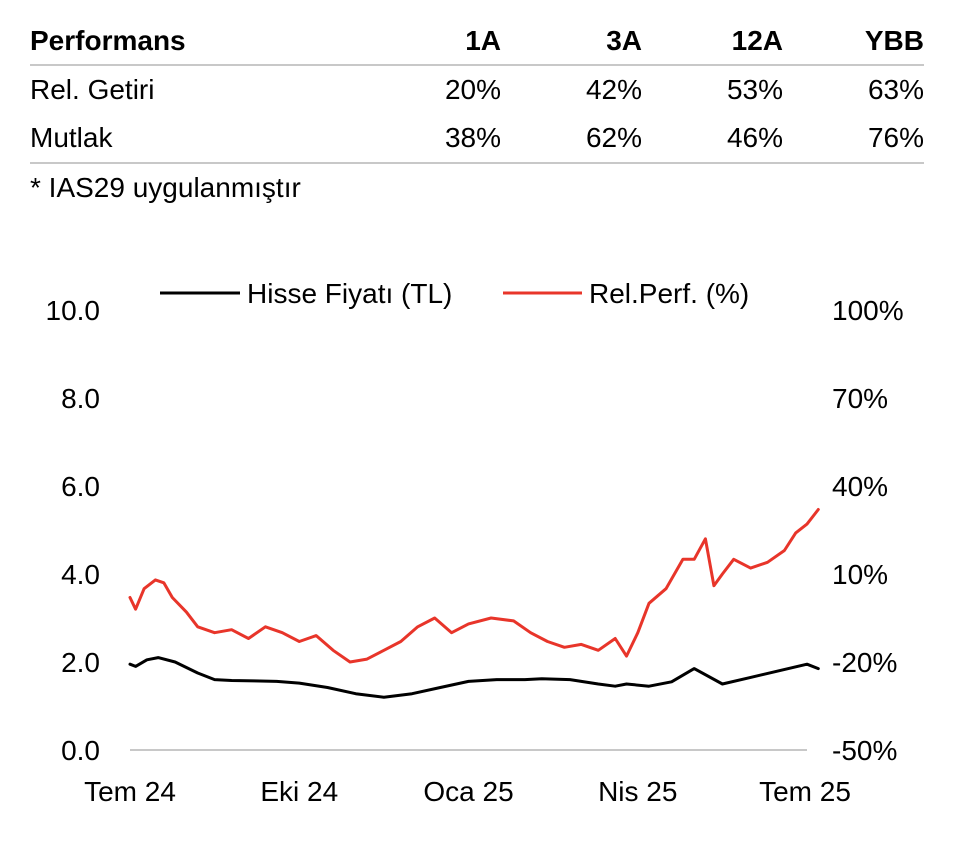 This screenshot has height=865, width=960. What do you see at coordinates (73, 310) in the screenshot?
I see `left-tick-label: 10.0` at bounding box center [73, 310].